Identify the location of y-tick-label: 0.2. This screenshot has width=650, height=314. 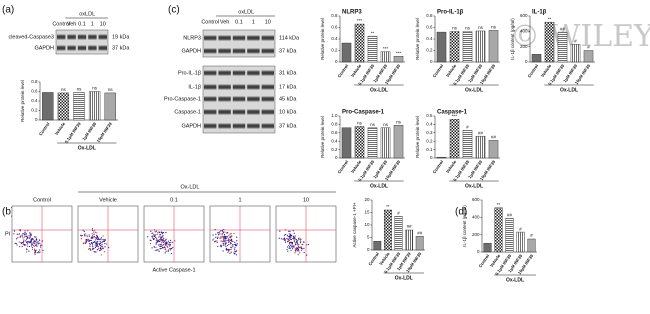
(34, 110).